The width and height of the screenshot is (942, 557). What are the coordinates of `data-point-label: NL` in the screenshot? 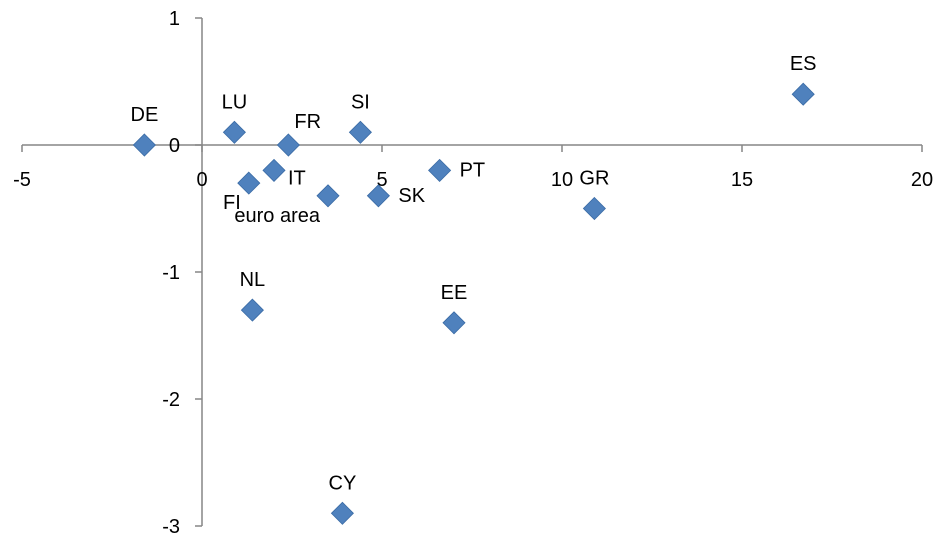 It's located at (253, 280).